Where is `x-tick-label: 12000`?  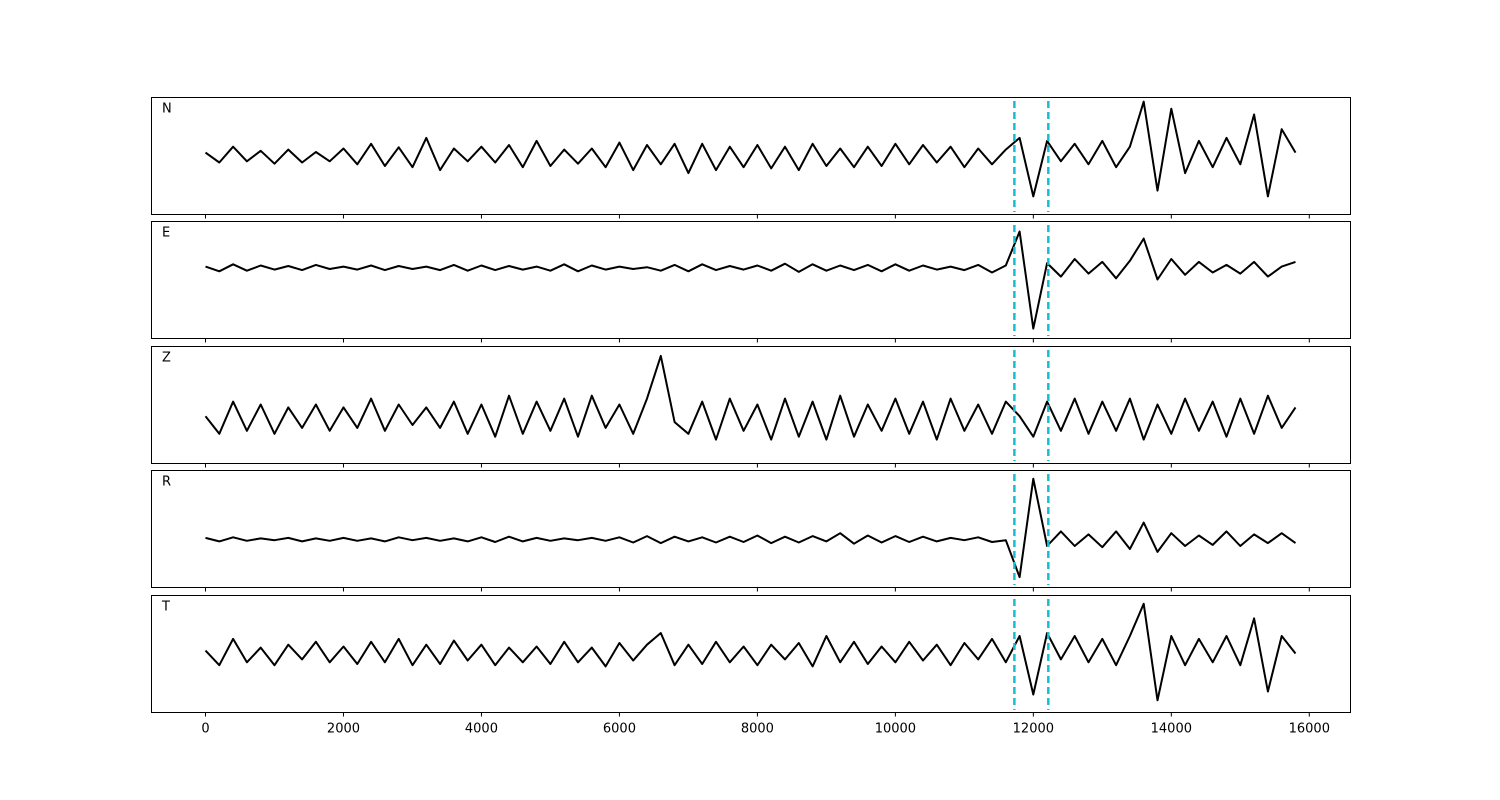
x-tick-label: 12000 is located at coordinates (1033, 729).